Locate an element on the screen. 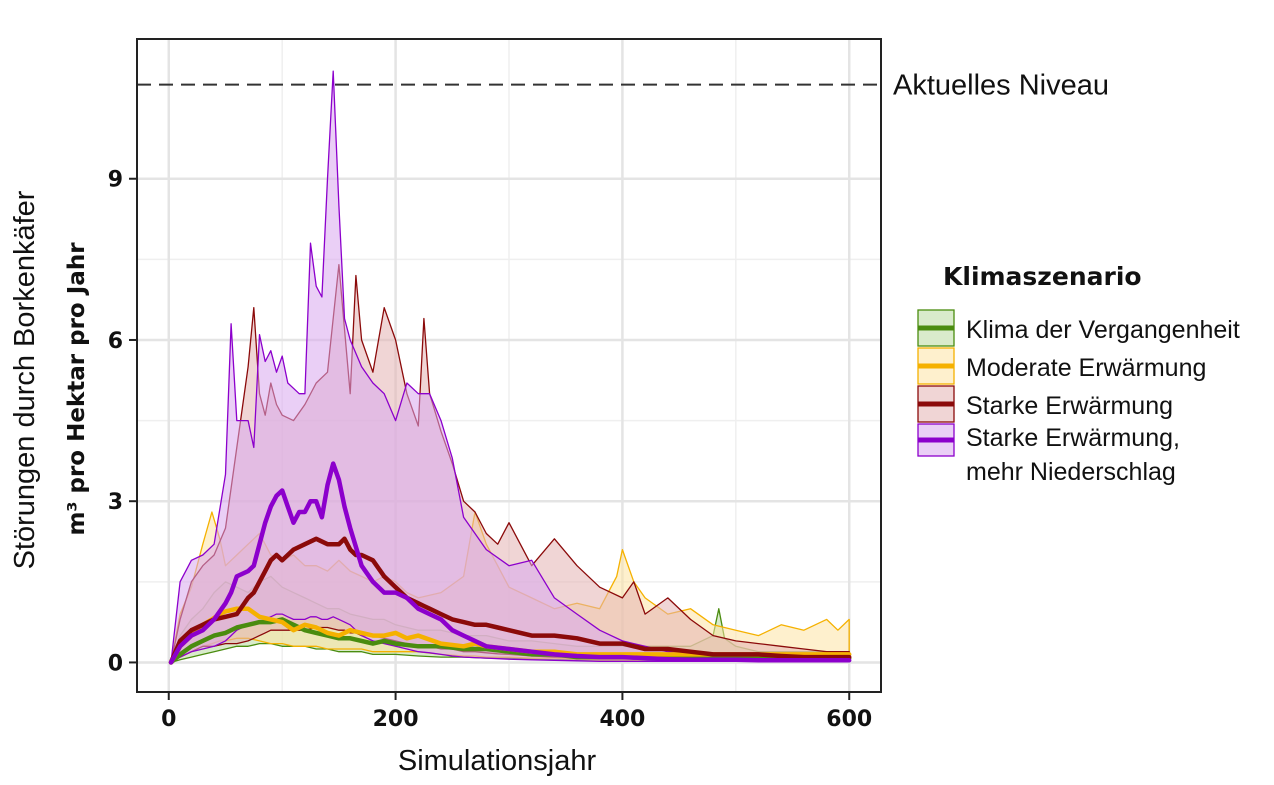  legend-keys is located at coordinates (936, 383).